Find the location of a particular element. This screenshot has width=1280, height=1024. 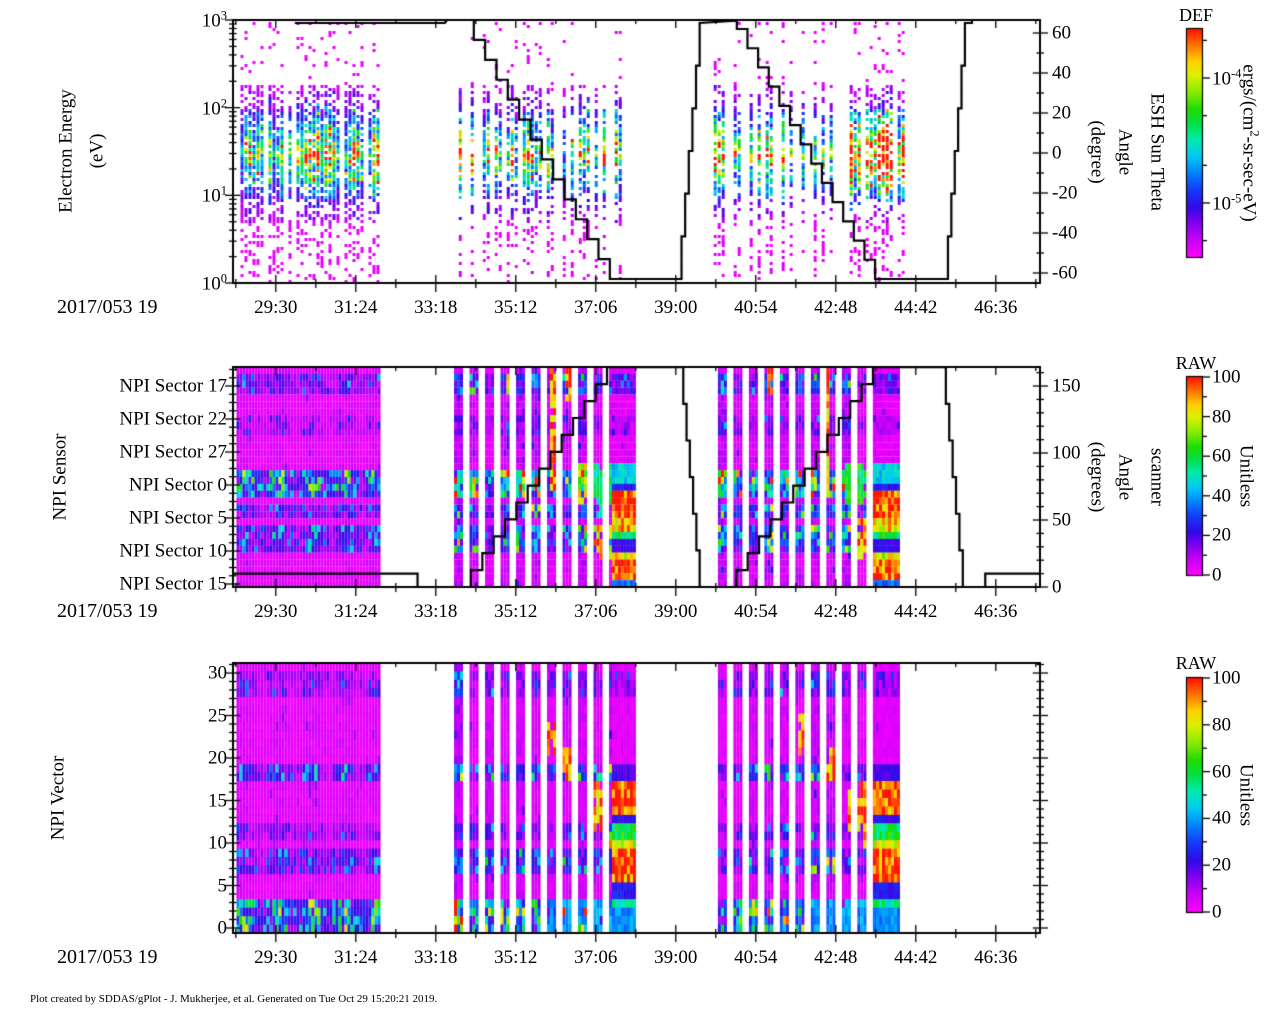

energy-tick-label: 10⁰ is located at coordinates (214, 283).